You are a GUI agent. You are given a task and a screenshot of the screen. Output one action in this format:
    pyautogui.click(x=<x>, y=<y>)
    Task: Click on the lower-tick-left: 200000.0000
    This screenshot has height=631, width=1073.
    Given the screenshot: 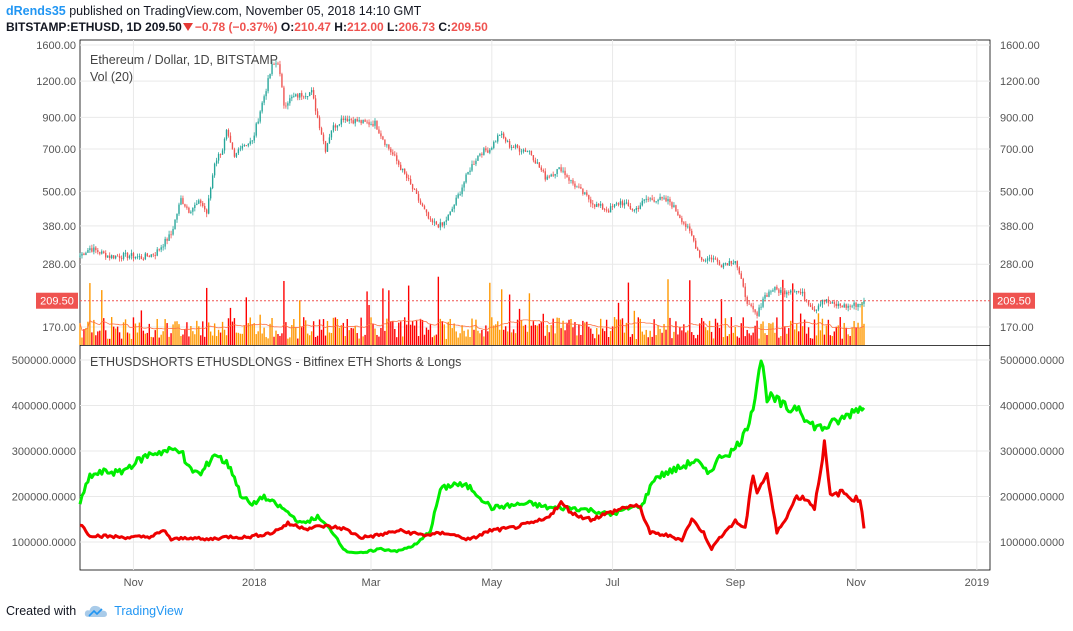 What is the action you would take?
    pyautogui.click(x=44, y=498)
    